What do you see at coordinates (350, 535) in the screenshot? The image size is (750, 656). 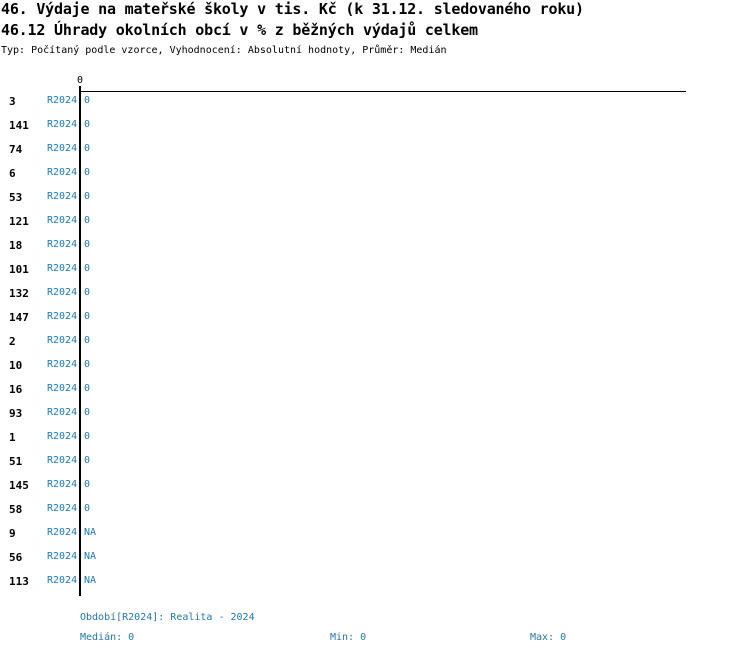 I see `table-row: 9 R2024 NA` at bounding box center [350, 535].